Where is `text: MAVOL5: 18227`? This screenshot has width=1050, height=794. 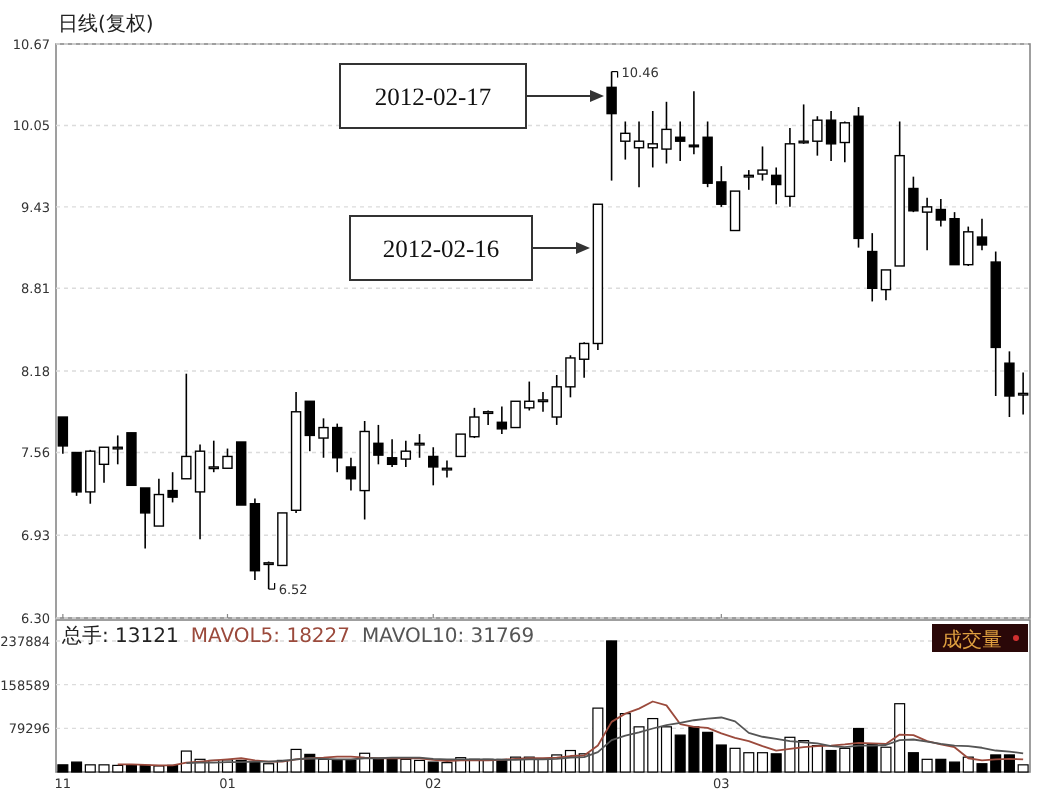
text: MAVOL5: 18227 is located at coordinates (270, 637).